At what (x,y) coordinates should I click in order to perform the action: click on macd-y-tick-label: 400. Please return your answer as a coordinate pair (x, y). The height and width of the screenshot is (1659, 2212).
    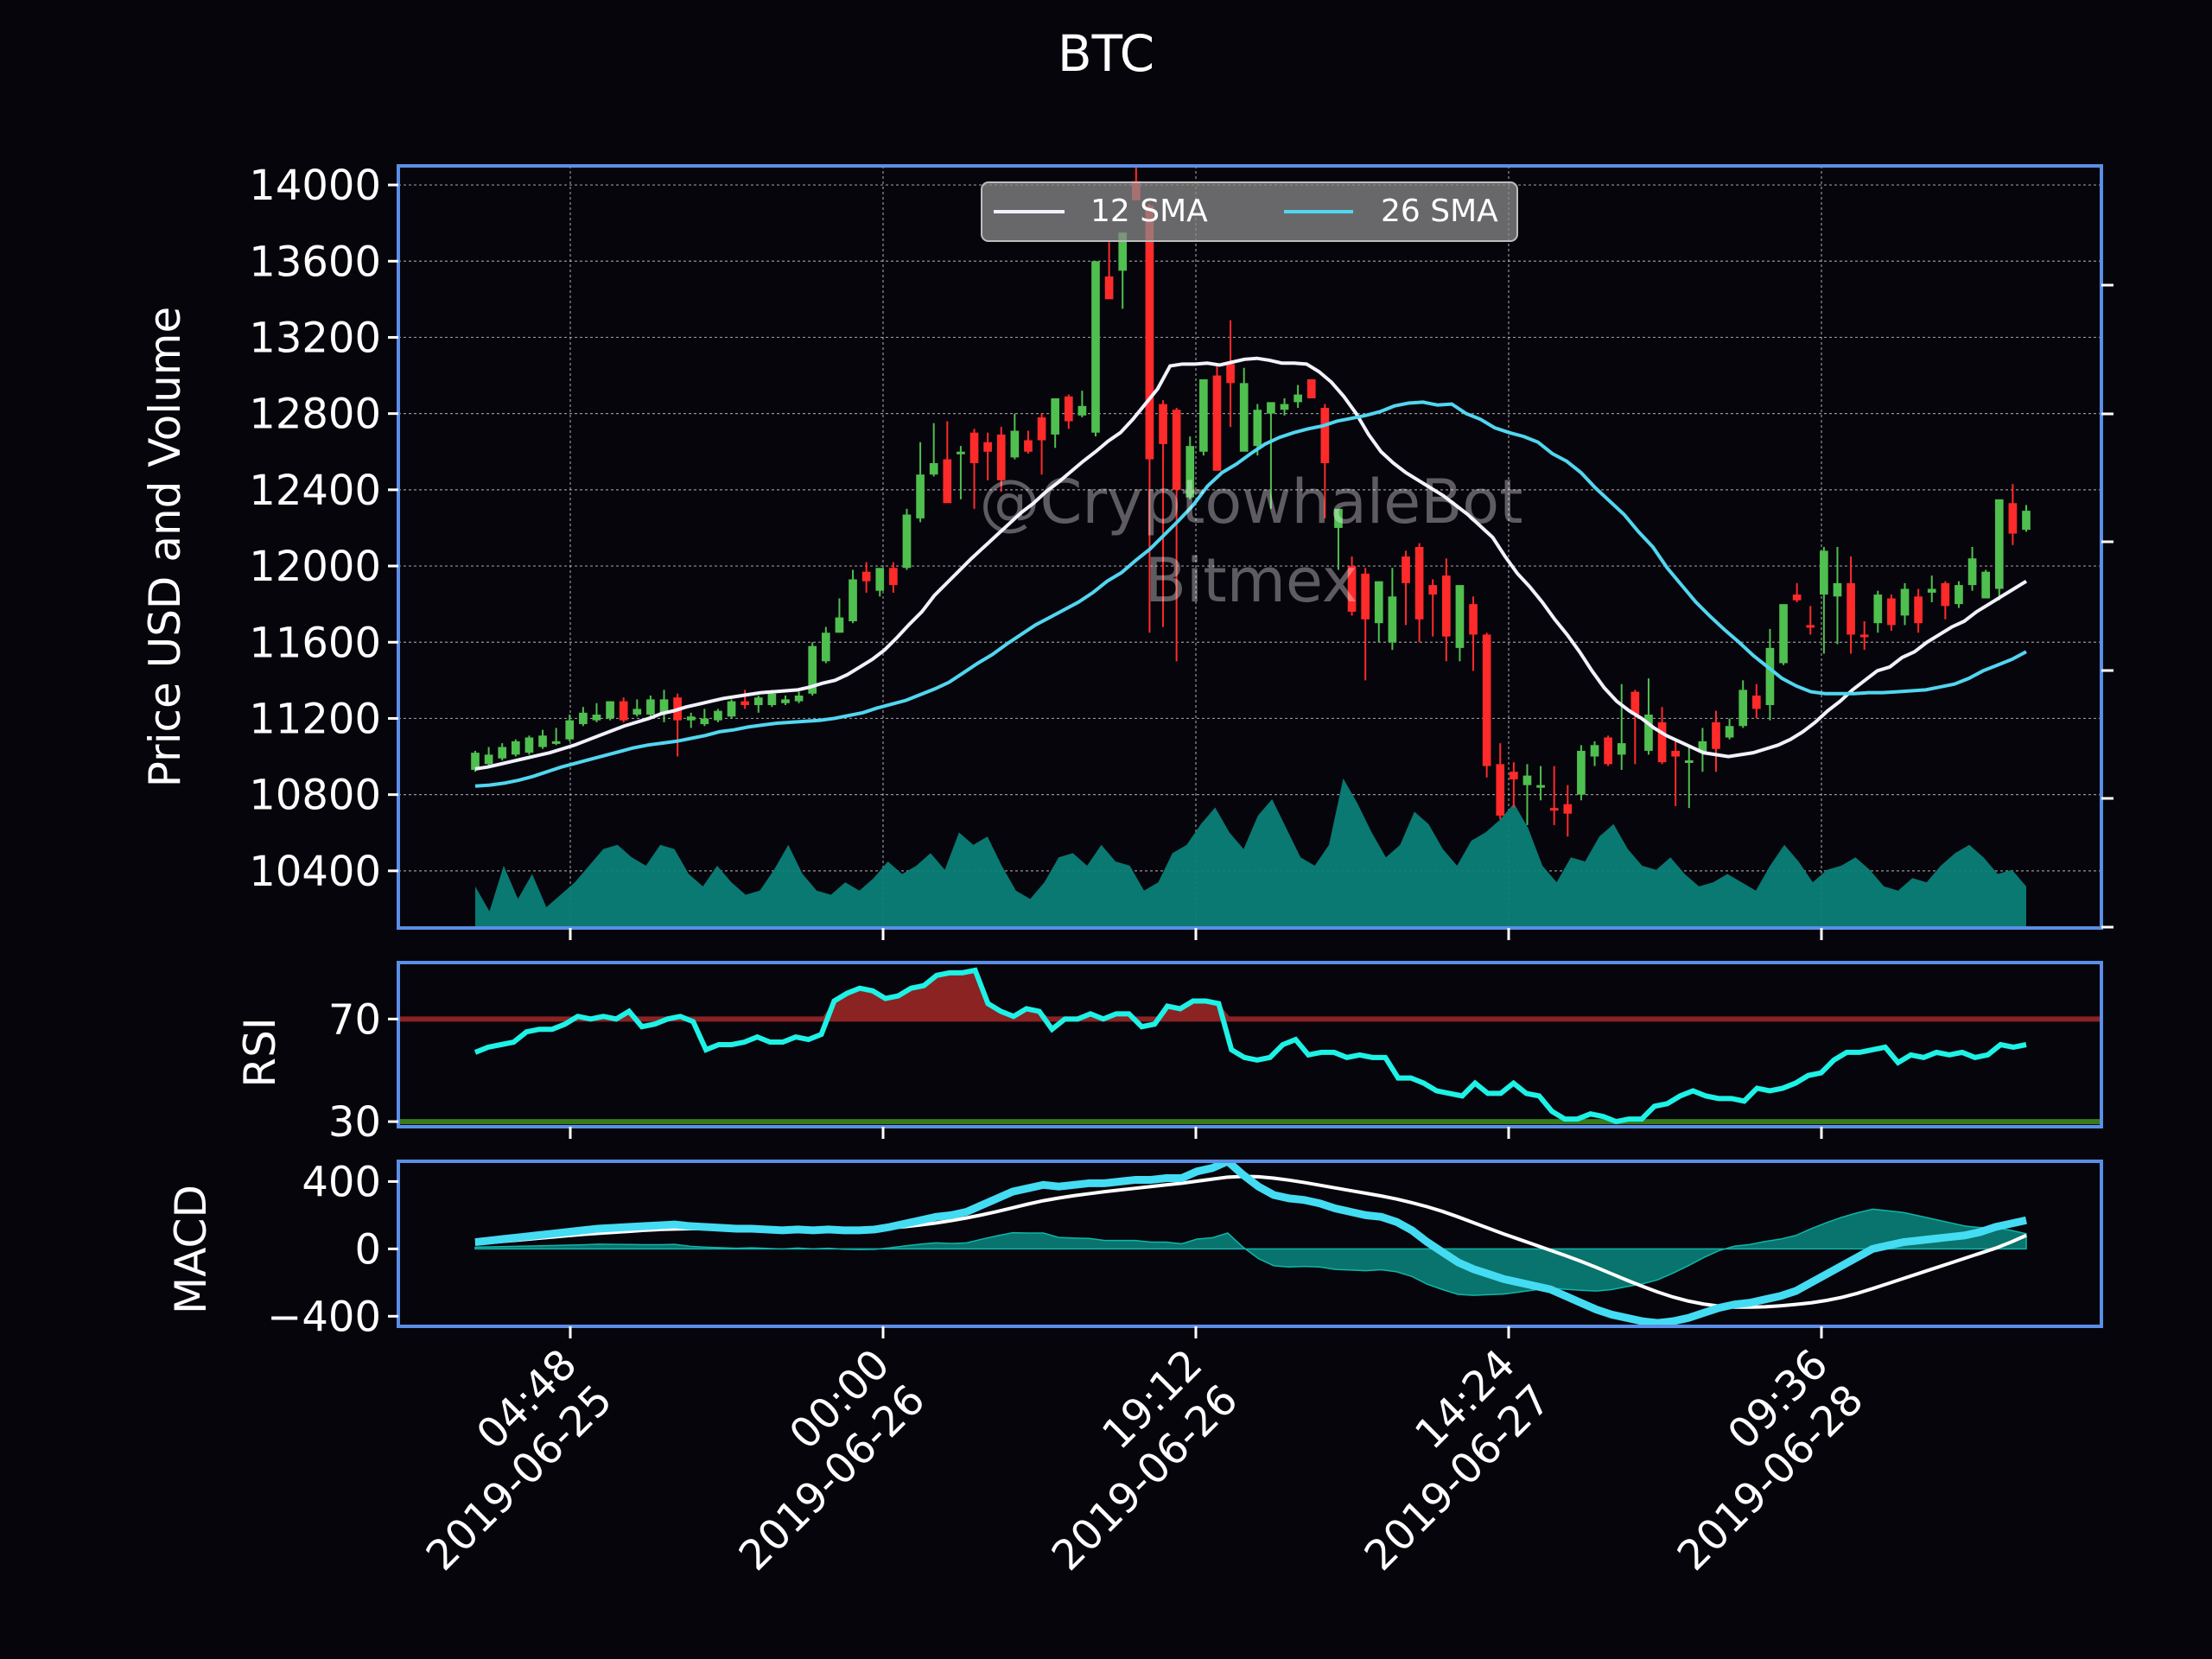
    Looking at the image, I should click on (341, 1182).